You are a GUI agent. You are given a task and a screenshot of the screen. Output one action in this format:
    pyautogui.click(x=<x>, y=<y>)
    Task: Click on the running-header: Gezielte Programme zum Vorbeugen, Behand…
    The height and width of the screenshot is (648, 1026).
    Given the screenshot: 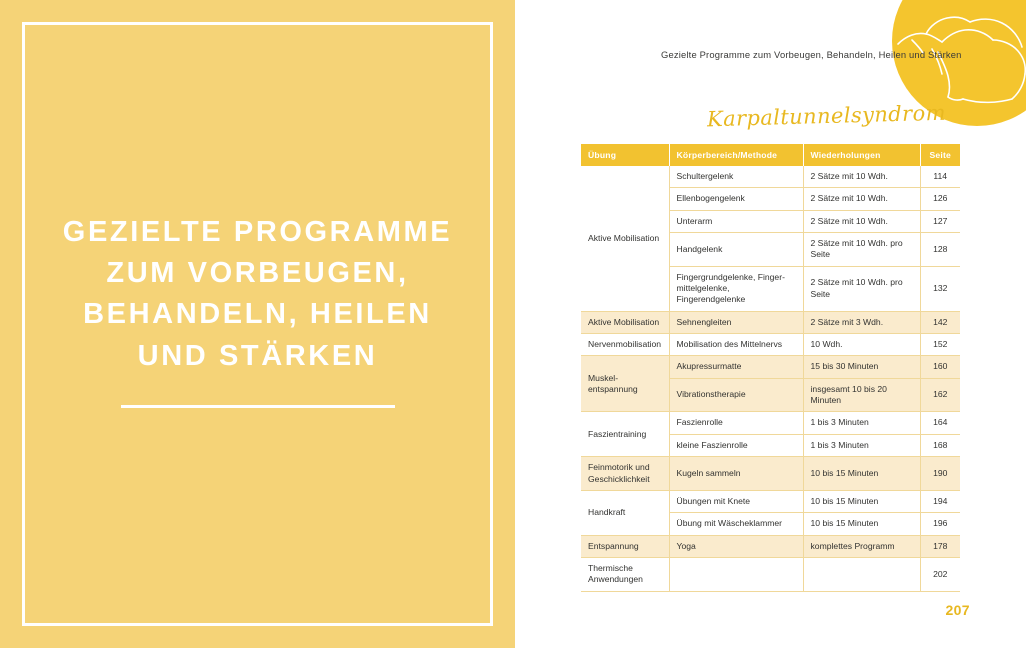 What is the action you would take?
    pyautogui.click(x=811, y=54)
    